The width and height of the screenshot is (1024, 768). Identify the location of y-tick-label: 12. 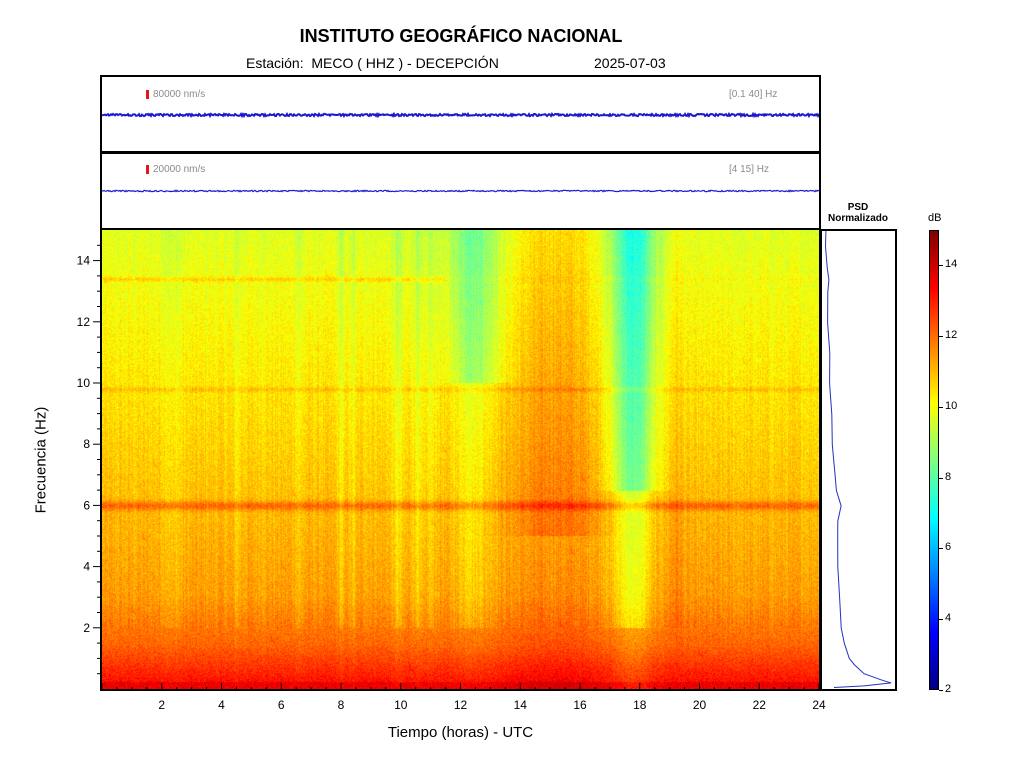
(84, 322).